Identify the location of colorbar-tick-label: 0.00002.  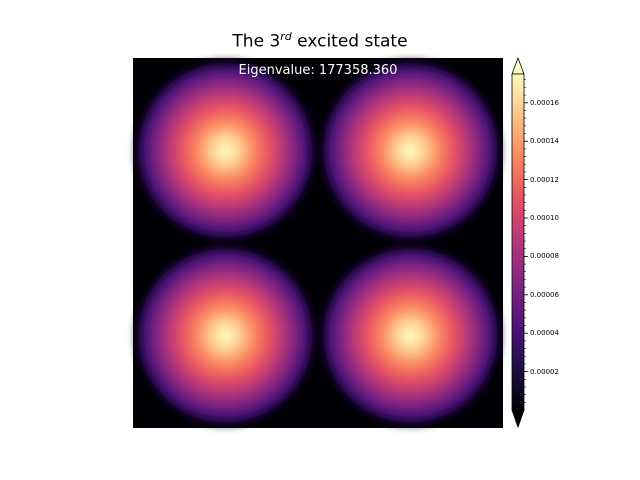
(544, 371).